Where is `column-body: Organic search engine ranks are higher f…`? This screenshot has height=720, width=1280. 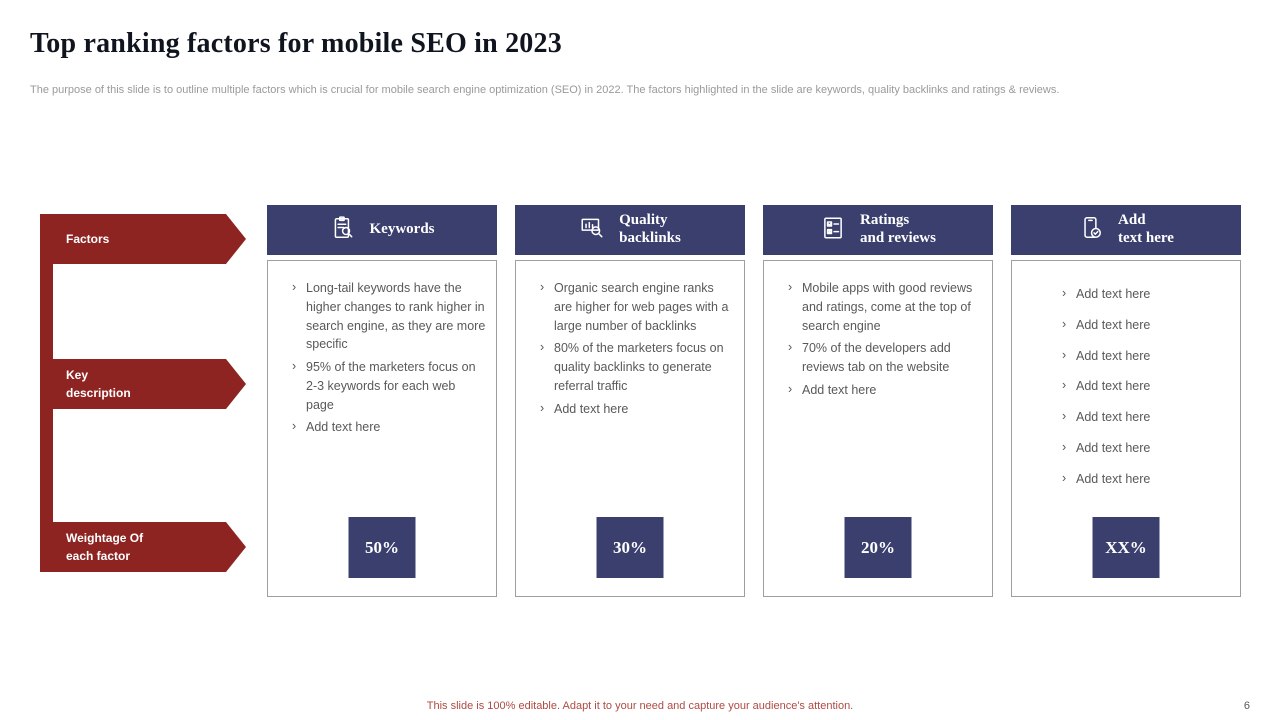
column-body: Organic search engine ranks are higher f… is located at coordinates (630, 428).